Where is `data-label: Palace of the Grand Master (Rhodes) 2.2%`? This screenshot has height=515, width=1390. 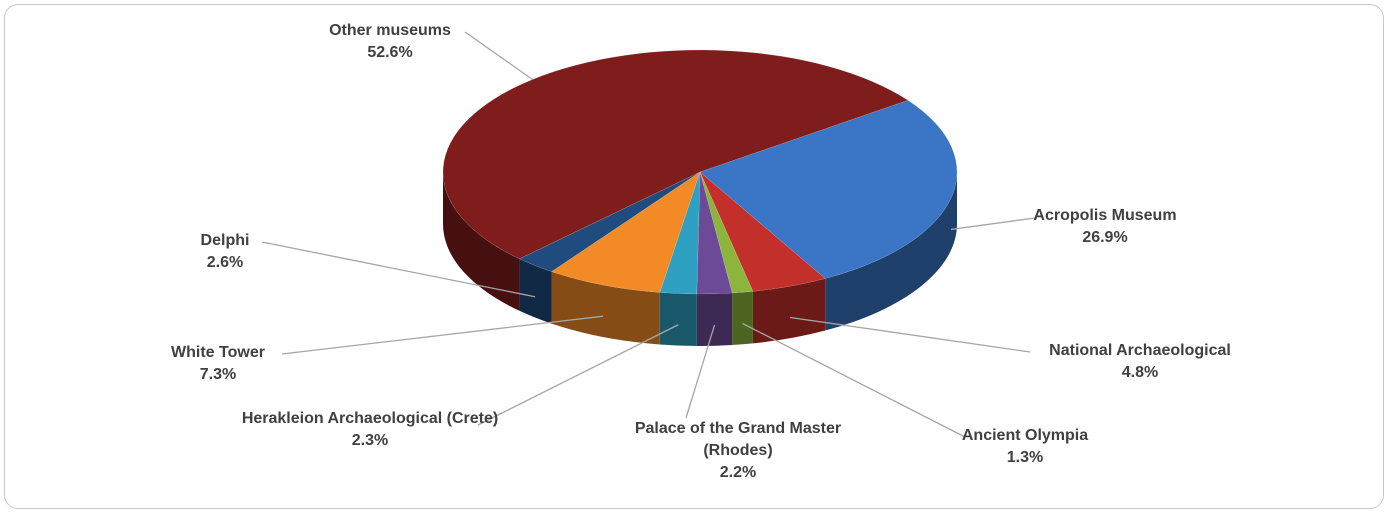
data-label: Palace of the Grand Master (Rhodes) 2.2% is located at coordinates (738, 451).